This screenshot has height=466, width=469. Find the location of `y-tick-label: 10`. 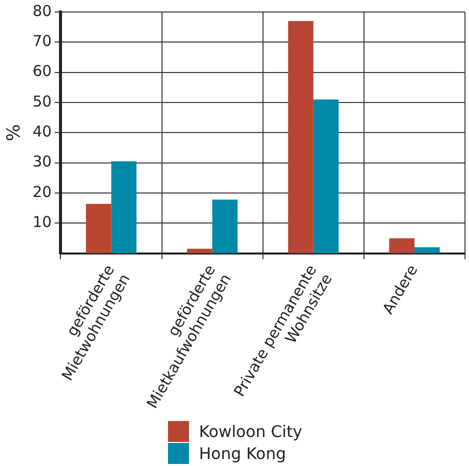

y-tick-label: 10 is located at coordinates (42, 222).